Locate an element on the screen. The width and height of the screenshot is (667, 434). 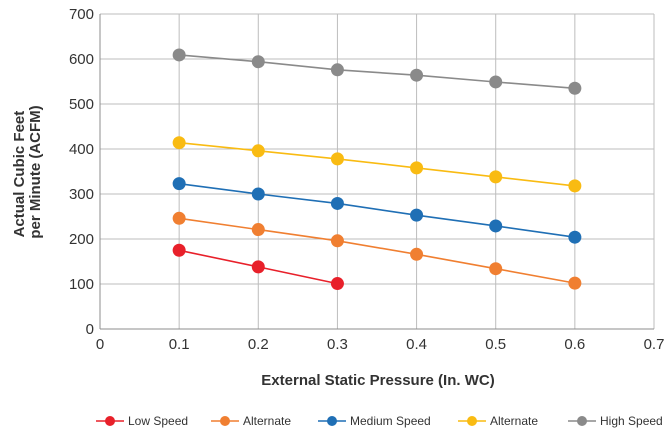
x-tick-label: 0.1 is located at coordinates (179, 344).